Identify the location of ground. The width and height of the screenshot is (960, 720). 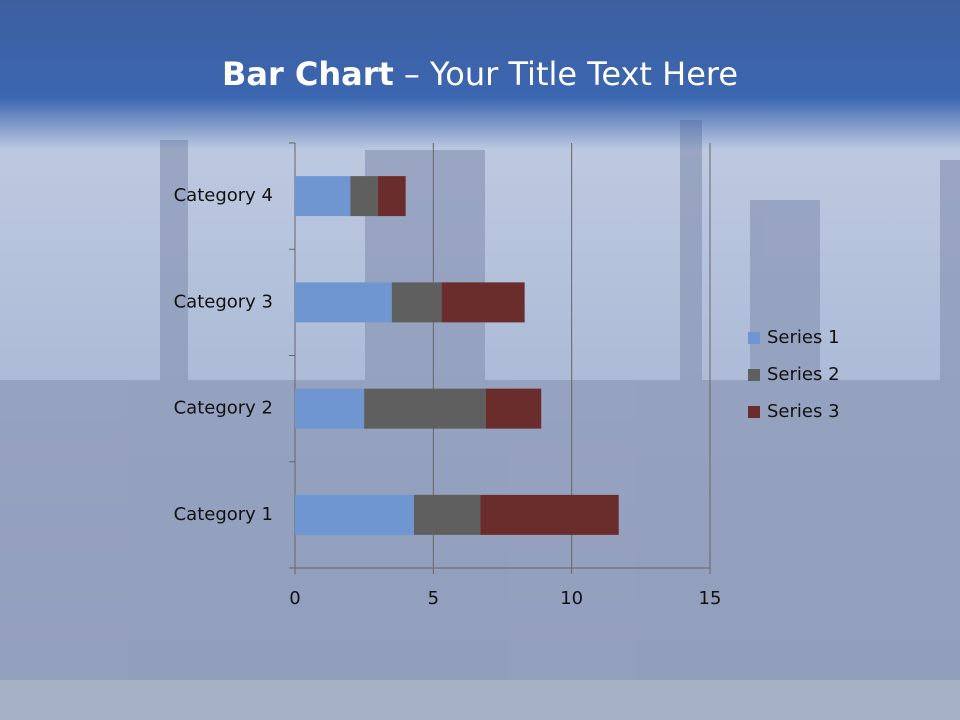
(480, 700).